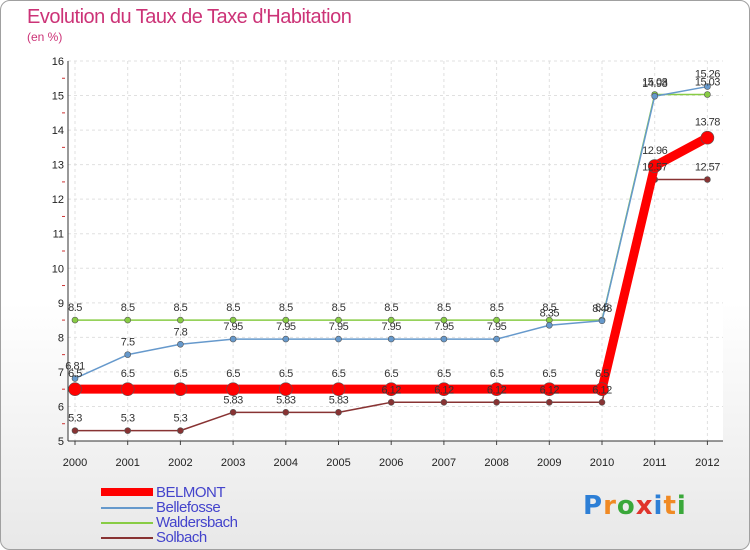  Describe the element at coordinates (549, 463) in the screenshot. I see `x-tick-label: 2009` at that location.